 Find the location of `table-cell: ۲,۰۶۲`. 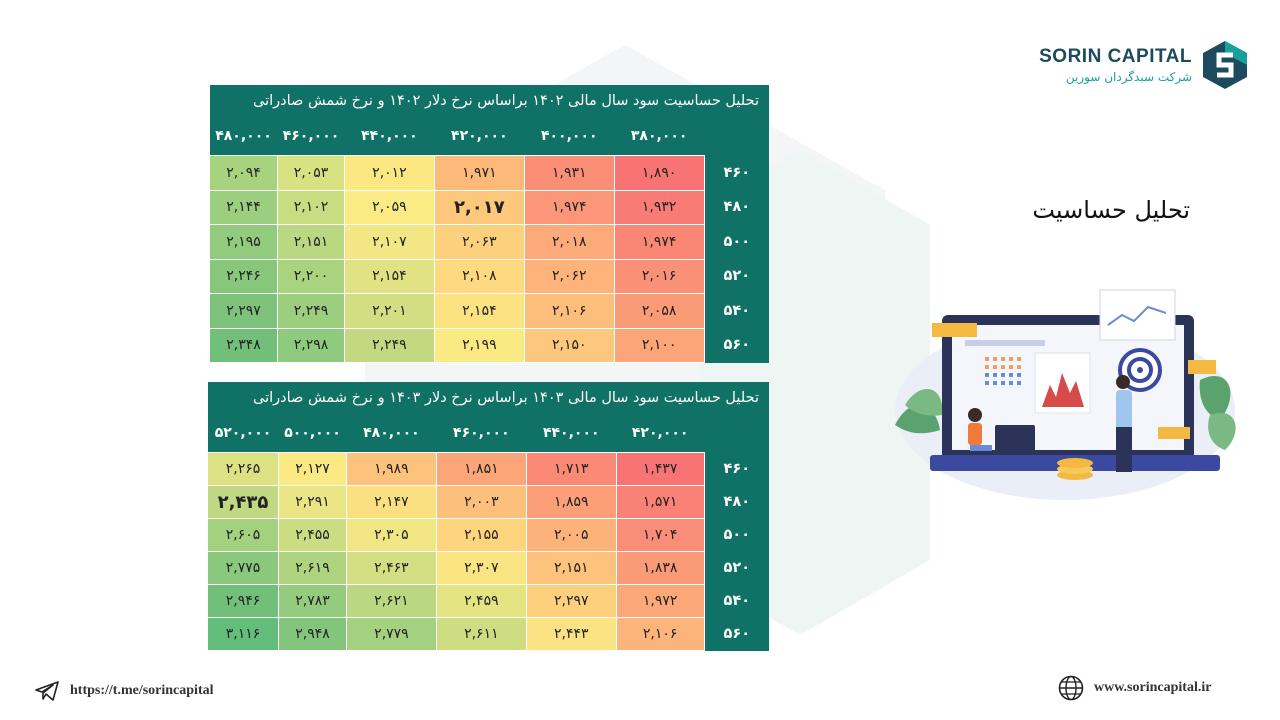

table-cell: ۲,۰۶۲ is located at coordinates (569, 276).